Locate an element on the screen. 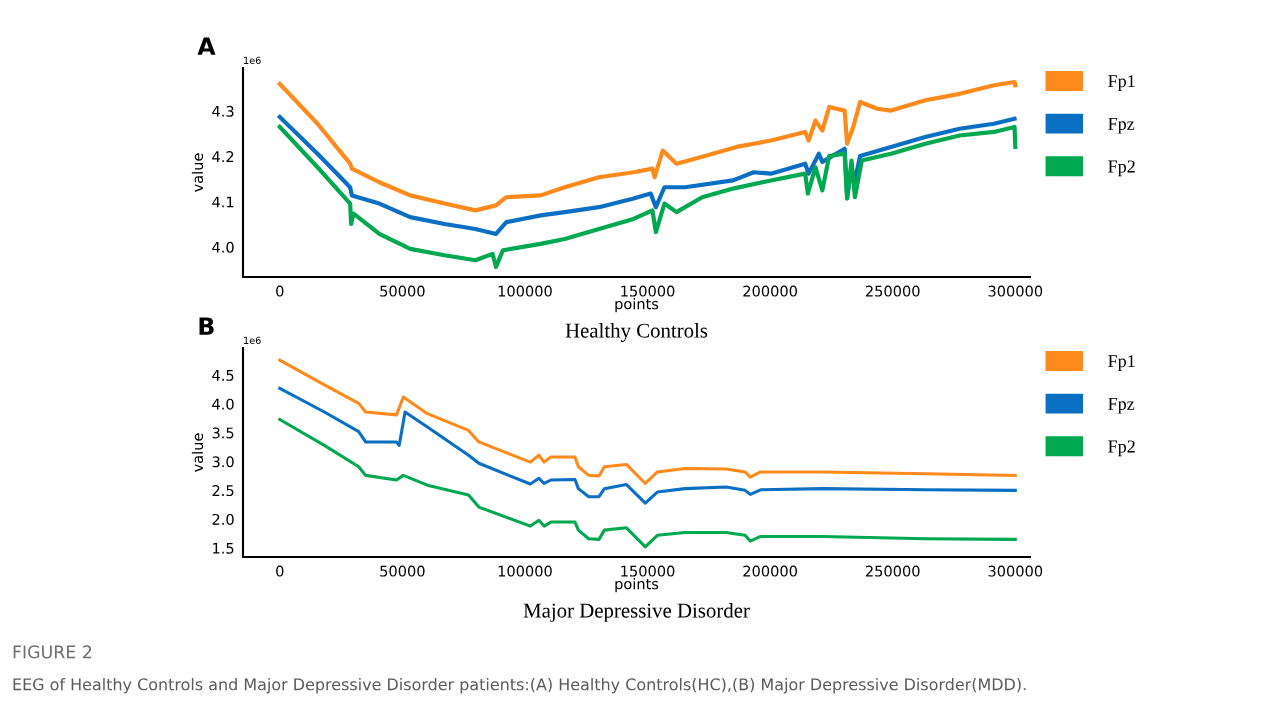 The width and height of the screenshot is (1282, 708). caption: FIGURE 2 is located at coordinates (52, 652).